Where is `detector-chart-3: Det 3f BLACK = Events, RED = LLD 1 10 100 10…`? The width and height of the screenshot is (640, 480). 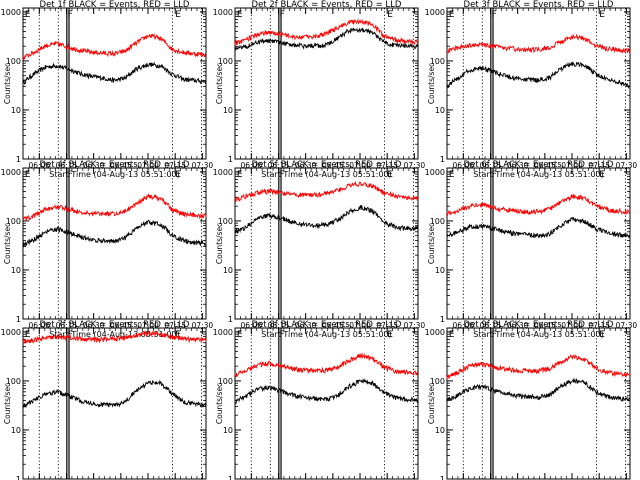
detector-chart-3: Det 3f BLACK = Events, RED = LLD 1 10 100 10… is located at coordinates (531, 89).